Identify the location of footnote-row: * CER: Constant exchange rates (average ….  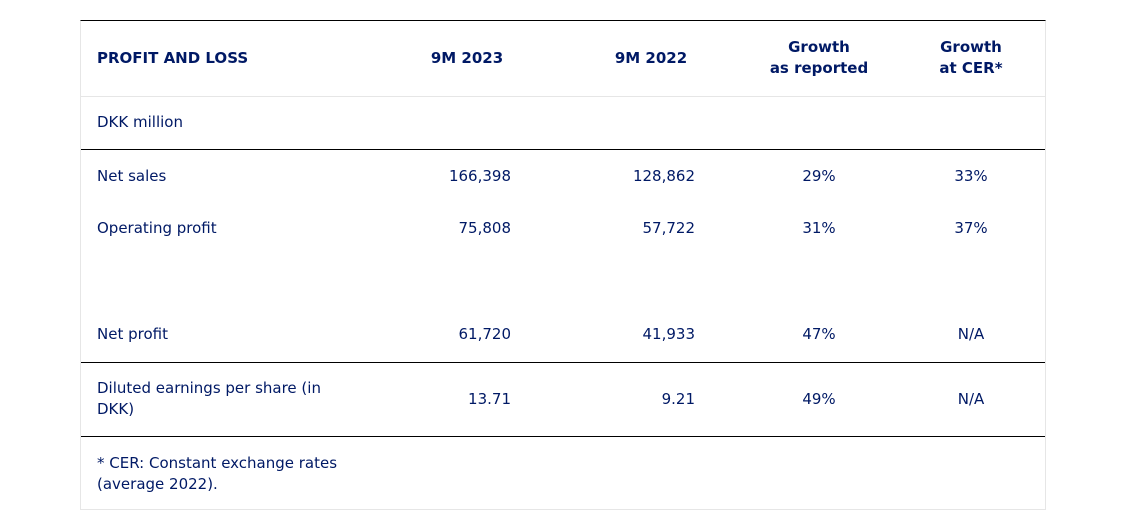
(563, 473).